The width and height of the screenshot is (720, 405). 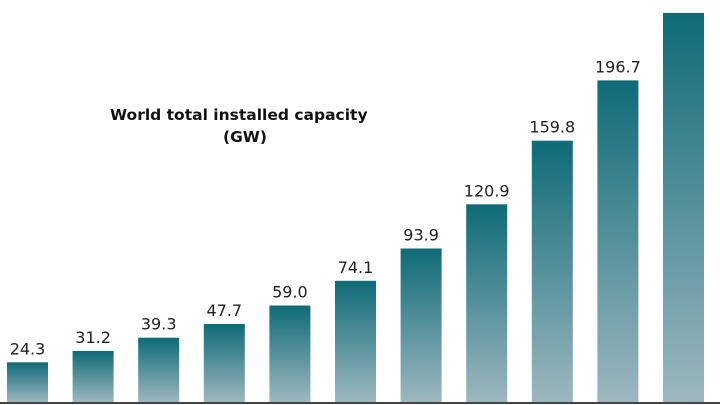 I want to click on bar-value-label-2: 31.2, so click(x=93, y=337).